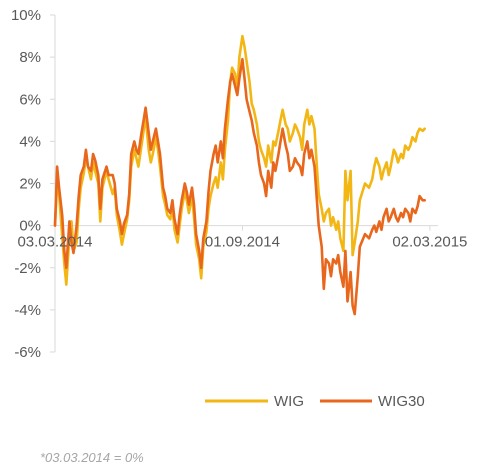  I want to click on y-tick-label: 2%, so click(30, 184).